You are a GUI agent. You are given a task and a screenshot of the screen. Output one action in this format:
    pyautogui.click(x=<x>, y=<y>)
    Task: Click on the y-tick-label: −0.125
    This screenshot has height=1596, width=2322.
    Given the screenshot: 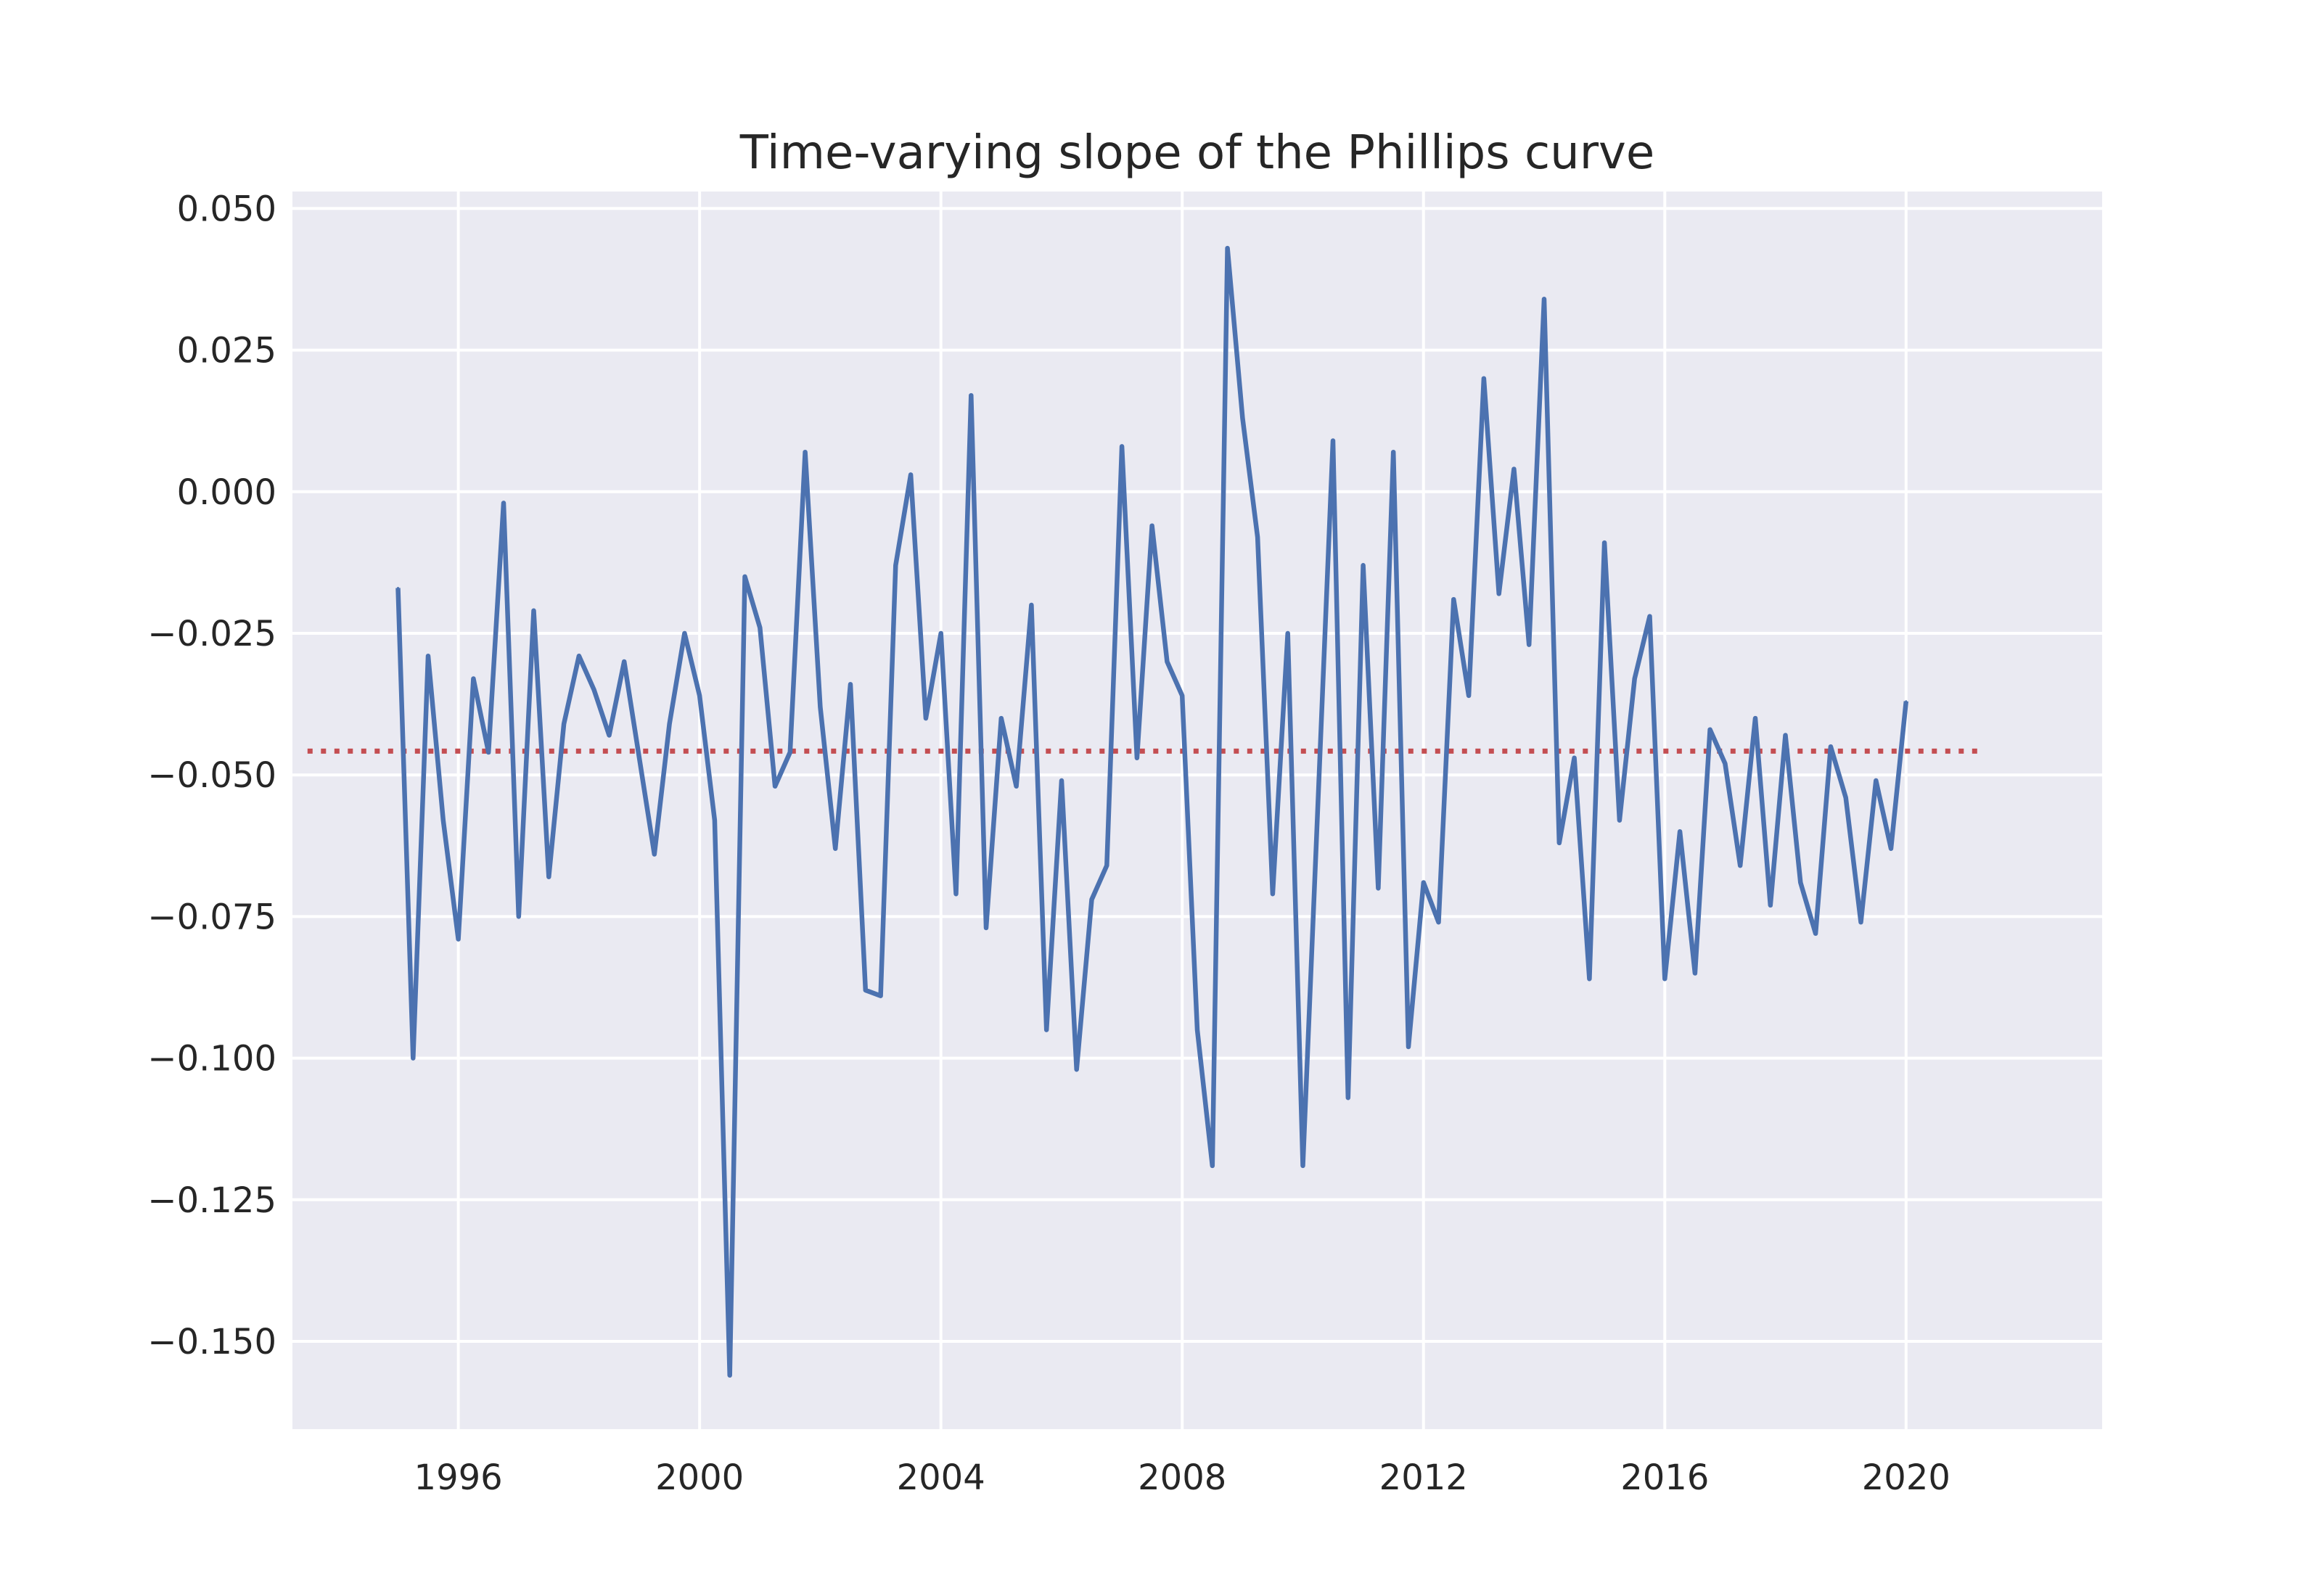 What is the action you would take?
    pyautogui.click(x=211, y=1200)
    